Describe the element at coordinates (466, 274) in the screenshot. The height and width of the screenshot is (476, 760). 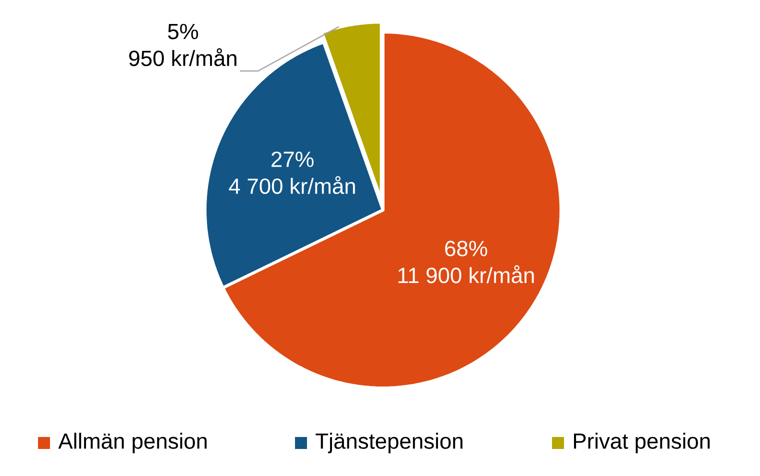
I see `data-label: 11 900 kr/mån` at that location.